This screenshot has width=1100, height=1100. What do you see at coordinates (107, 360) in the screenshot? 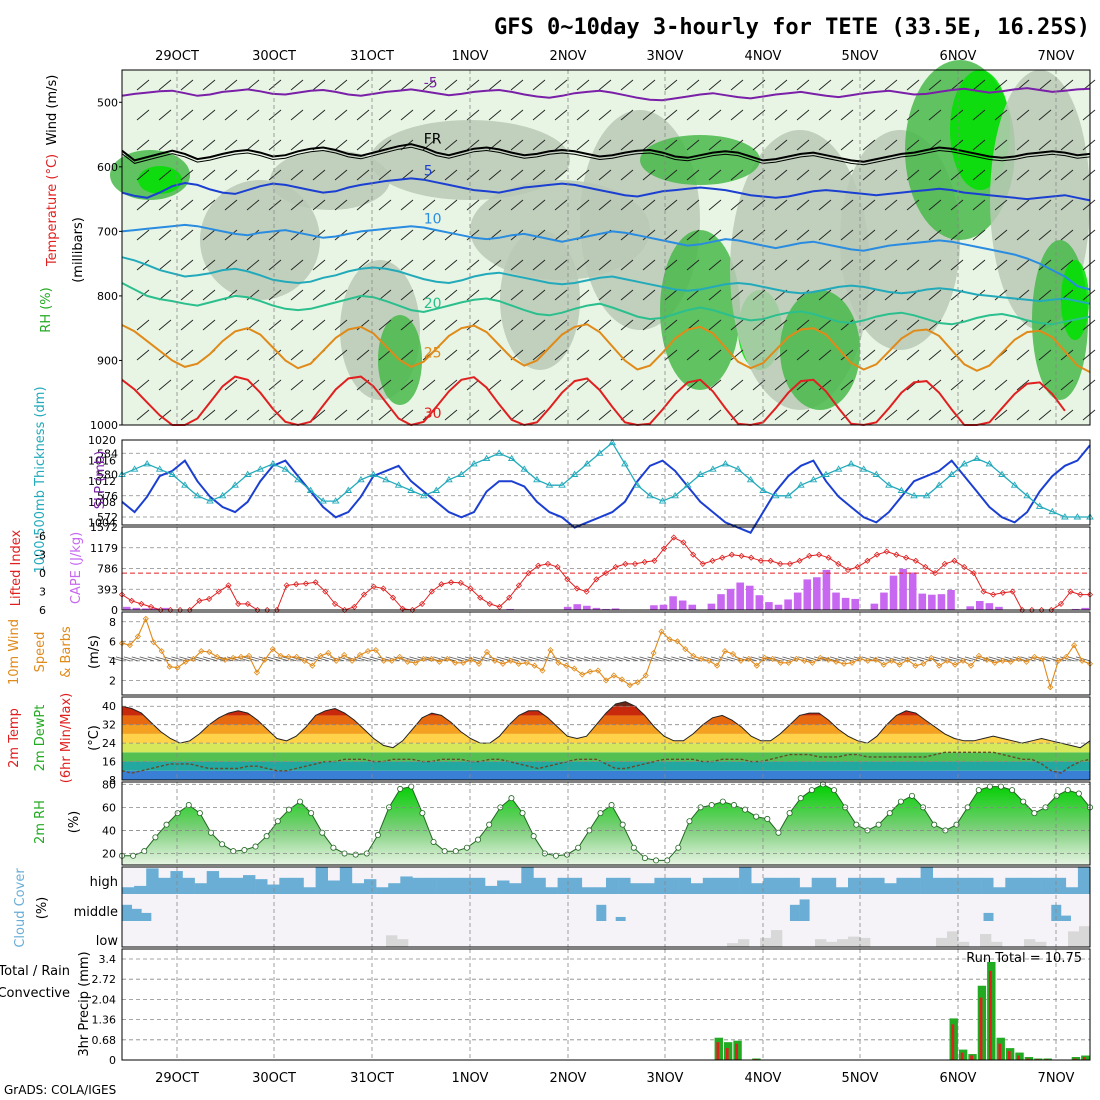
I see `ytick-pressure-900: 900` at bounding box center [107, 360].